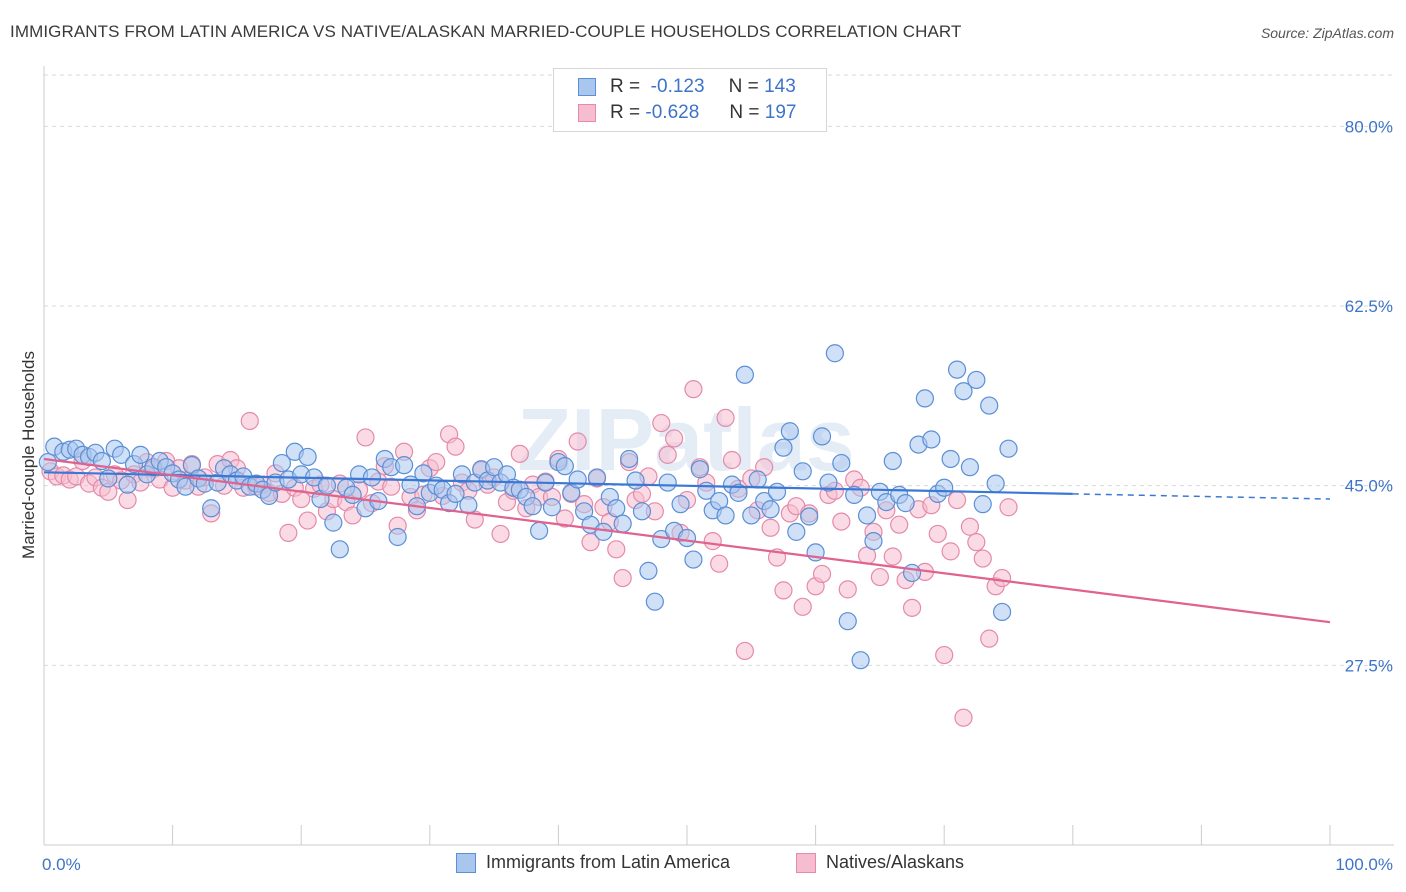 The height and width of the screenshot is (892, 1406). What do you see at coordinates (1369, 665) in the screenshot?
I see `y-tick-label: 27.5%` at bounding box center [1369, 665].